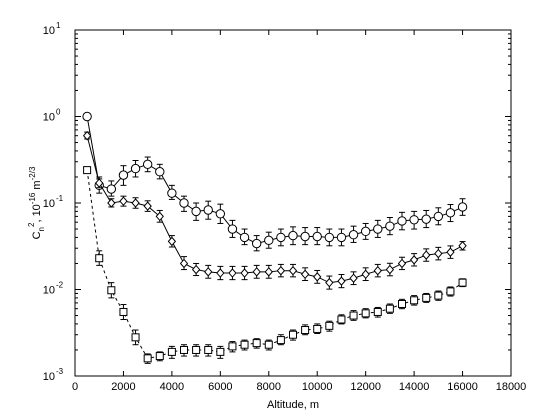  Describe the element at coordinates (365, 387) in the screenshot. I see `x-tick-label: 12000` at that location.